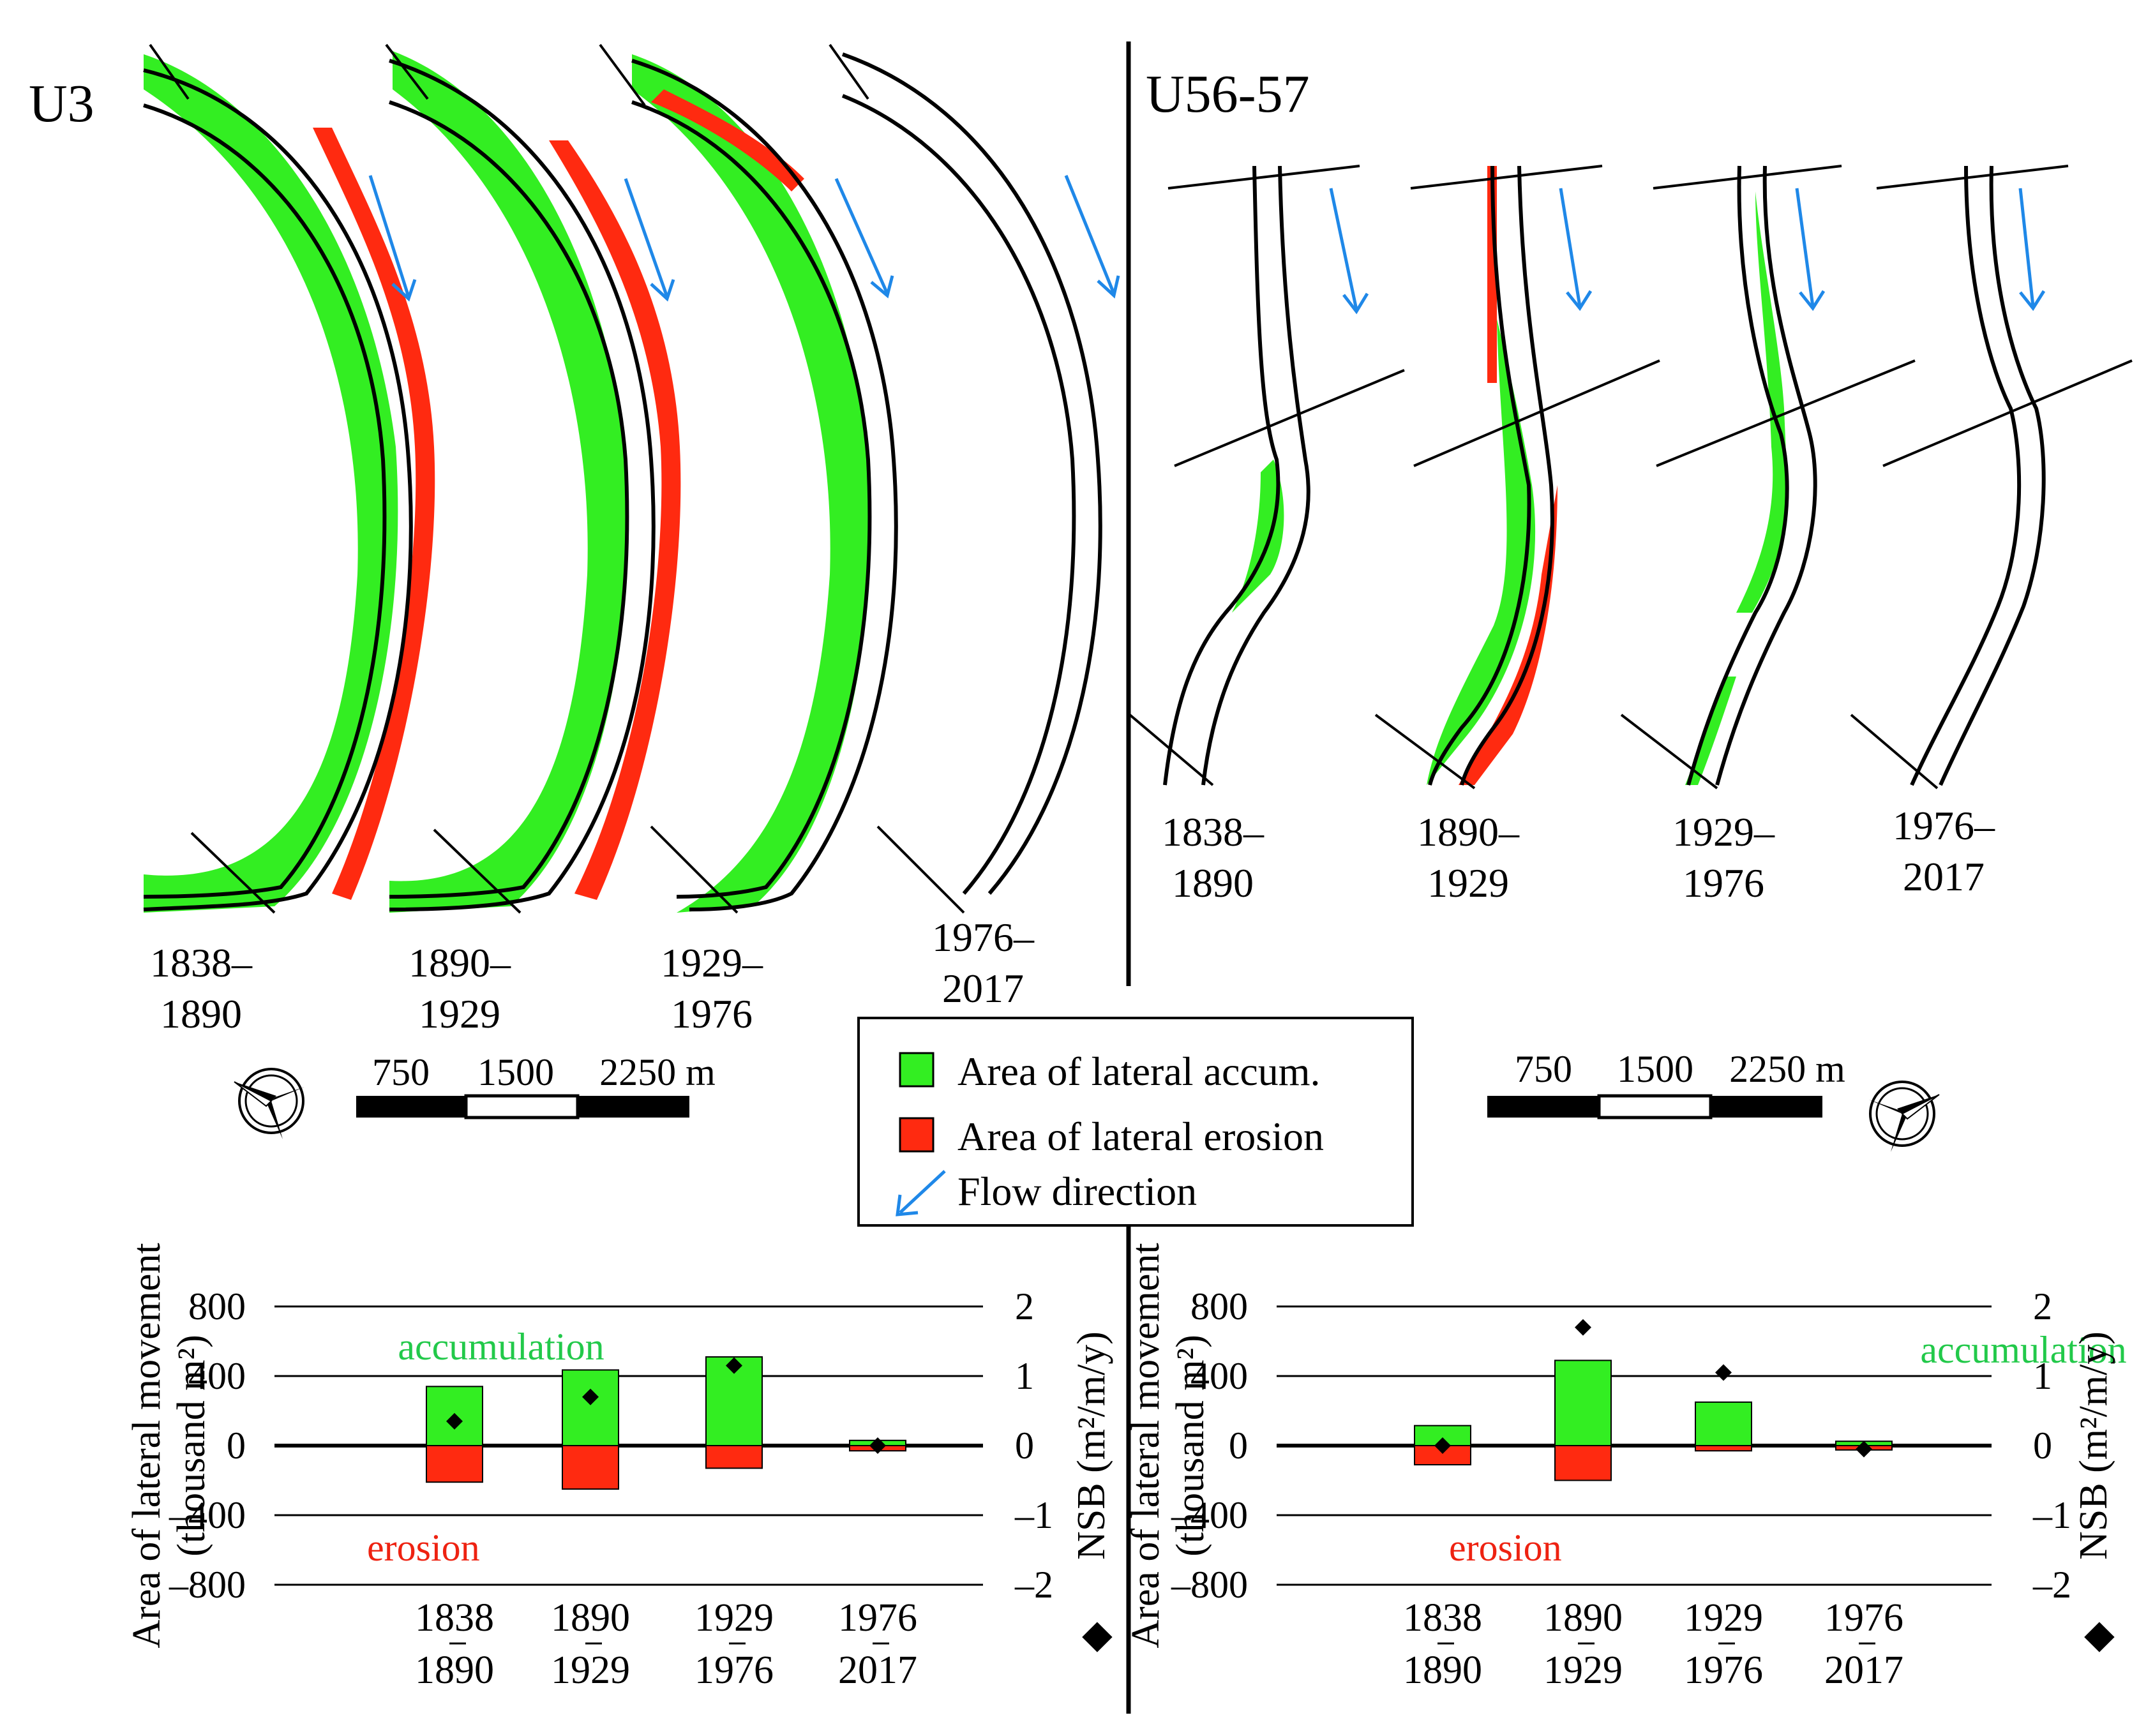 This screenshot has height=1736, width=2139. I want to click on channel-map-u56-57-1929-1976, so click(1768, 477).